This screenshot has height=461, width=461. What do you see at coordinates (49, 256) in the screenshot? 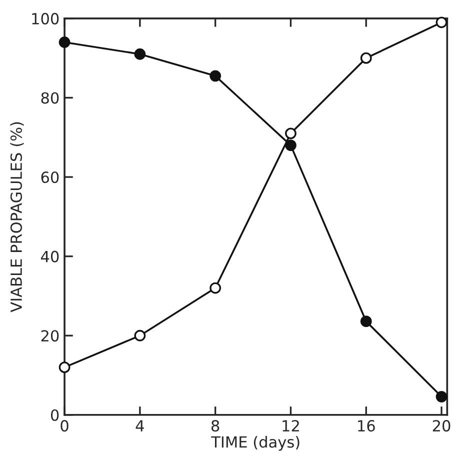
I see `y-tick-label: 40` at bounding box center [49, 256].